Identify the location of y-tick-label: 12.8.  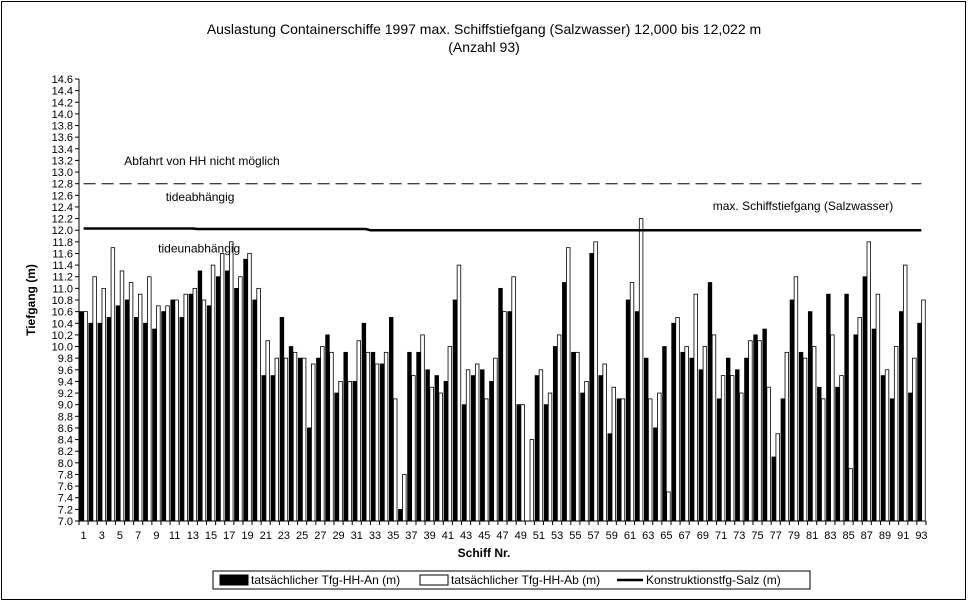
(62, 185).